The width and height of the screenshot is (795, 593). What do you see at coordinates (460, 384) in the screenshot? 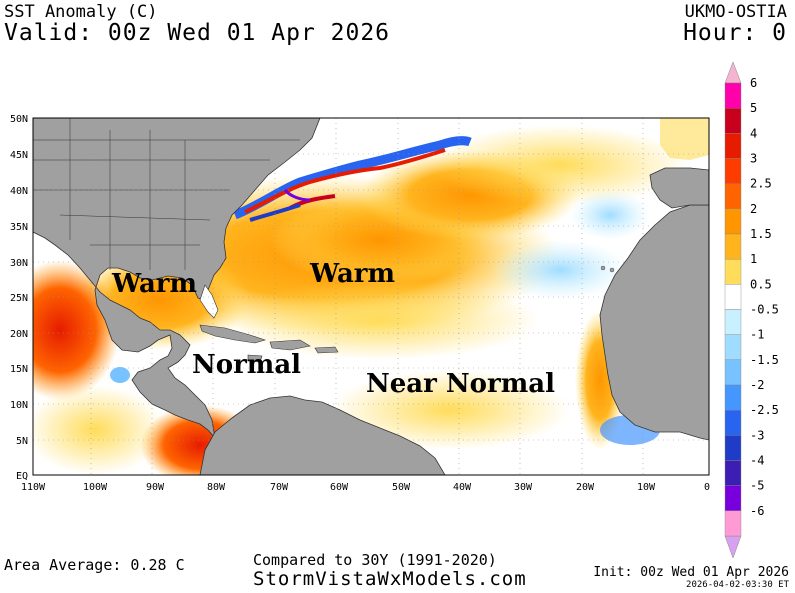
I see `annotation-near-normal: Near Normal` at bounding box center [460, 384].